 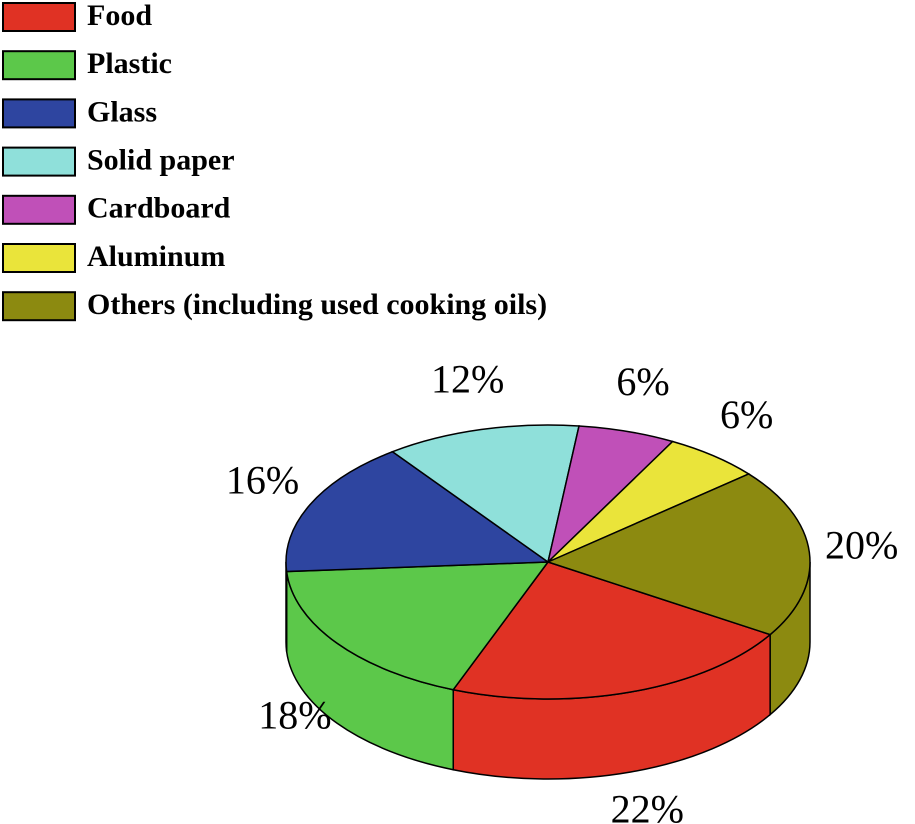 What do you see at coordinates (161, 159) in the screenshot?
I see `legend-label: Solid paper` at bounding box center [161, 159].